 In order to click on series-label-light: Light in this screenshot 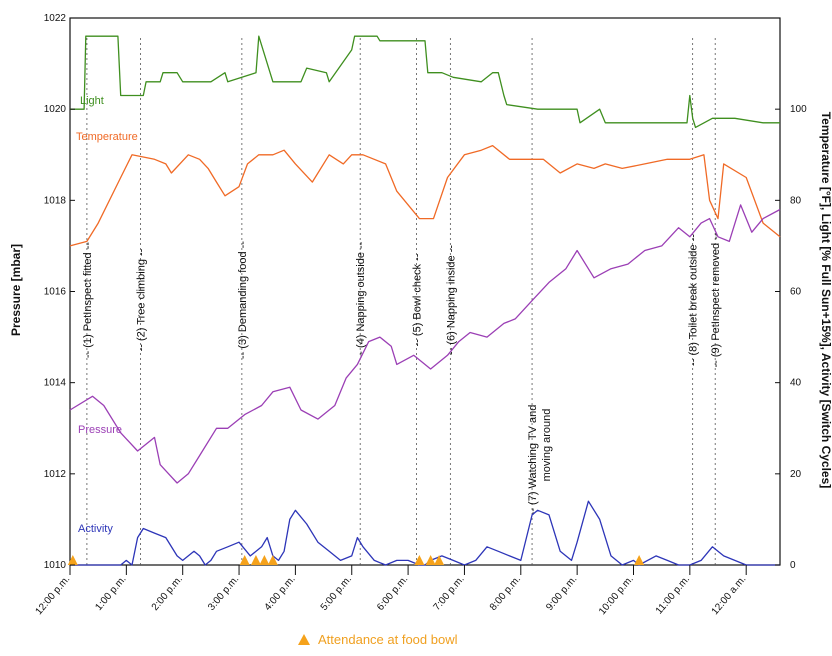, I will do `click(92, 101)`.